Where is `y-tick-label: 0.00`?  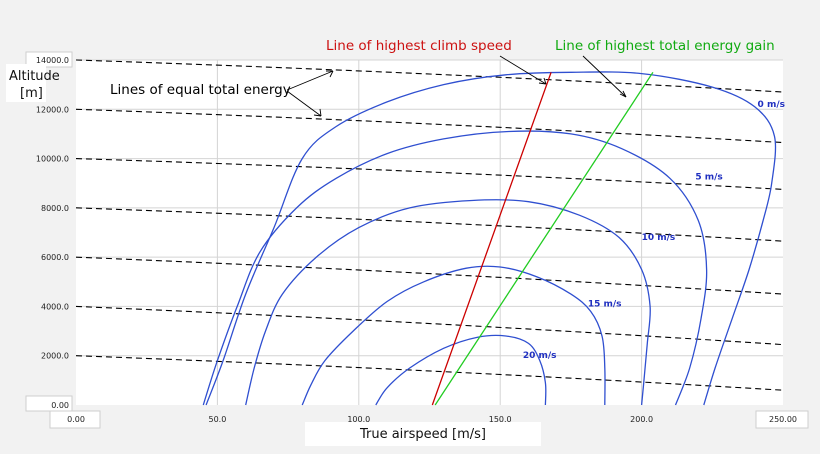 y-tick-label: 0.00 is located at coordinates (60, 405).